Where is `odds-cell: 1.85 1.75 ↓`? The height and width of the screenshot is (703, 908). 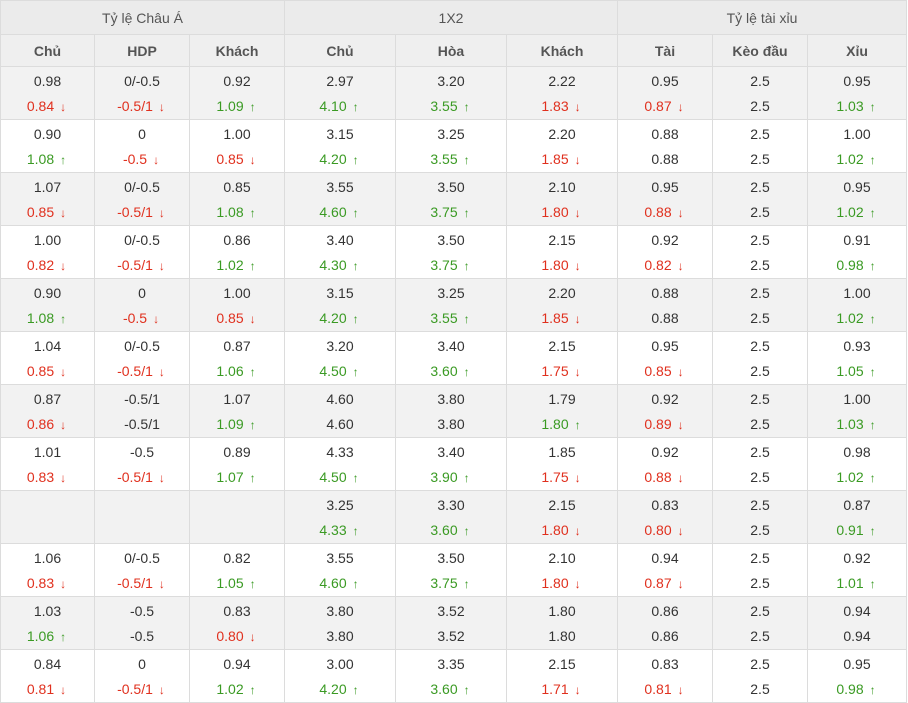
odds-cell: 1.85 1.75 ↓ is located at coordinates (562, 464).